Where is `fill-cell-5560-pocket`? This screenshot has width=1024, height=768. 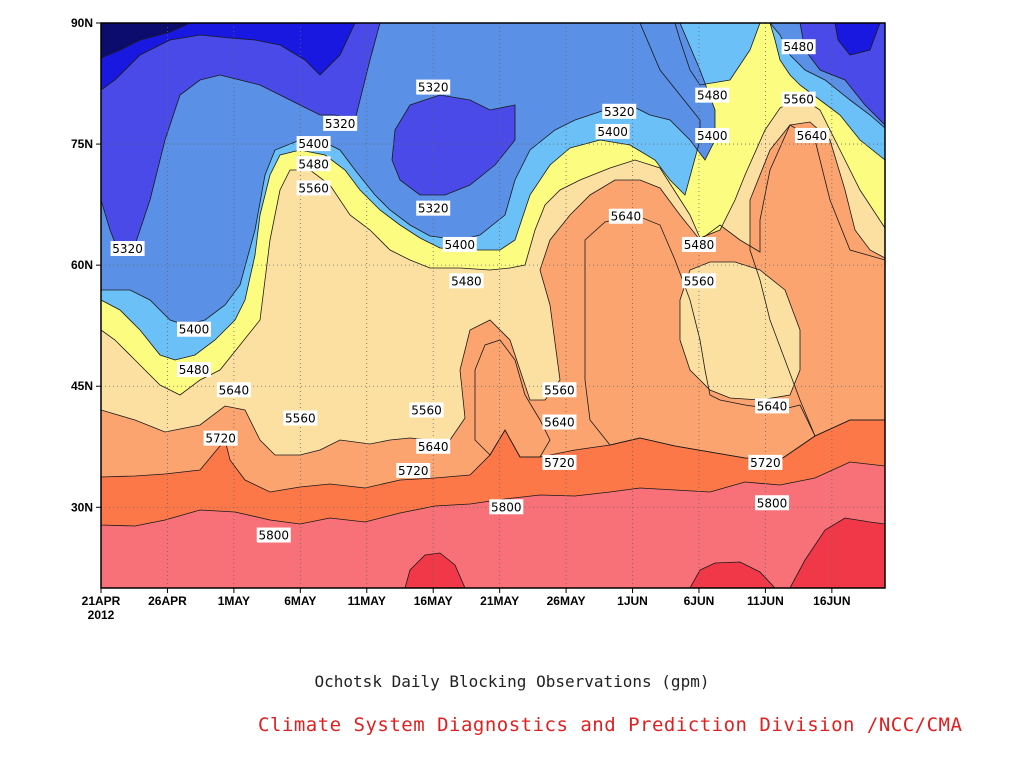
fill-cell-5560-pocket is located at coordinates (740, 331).